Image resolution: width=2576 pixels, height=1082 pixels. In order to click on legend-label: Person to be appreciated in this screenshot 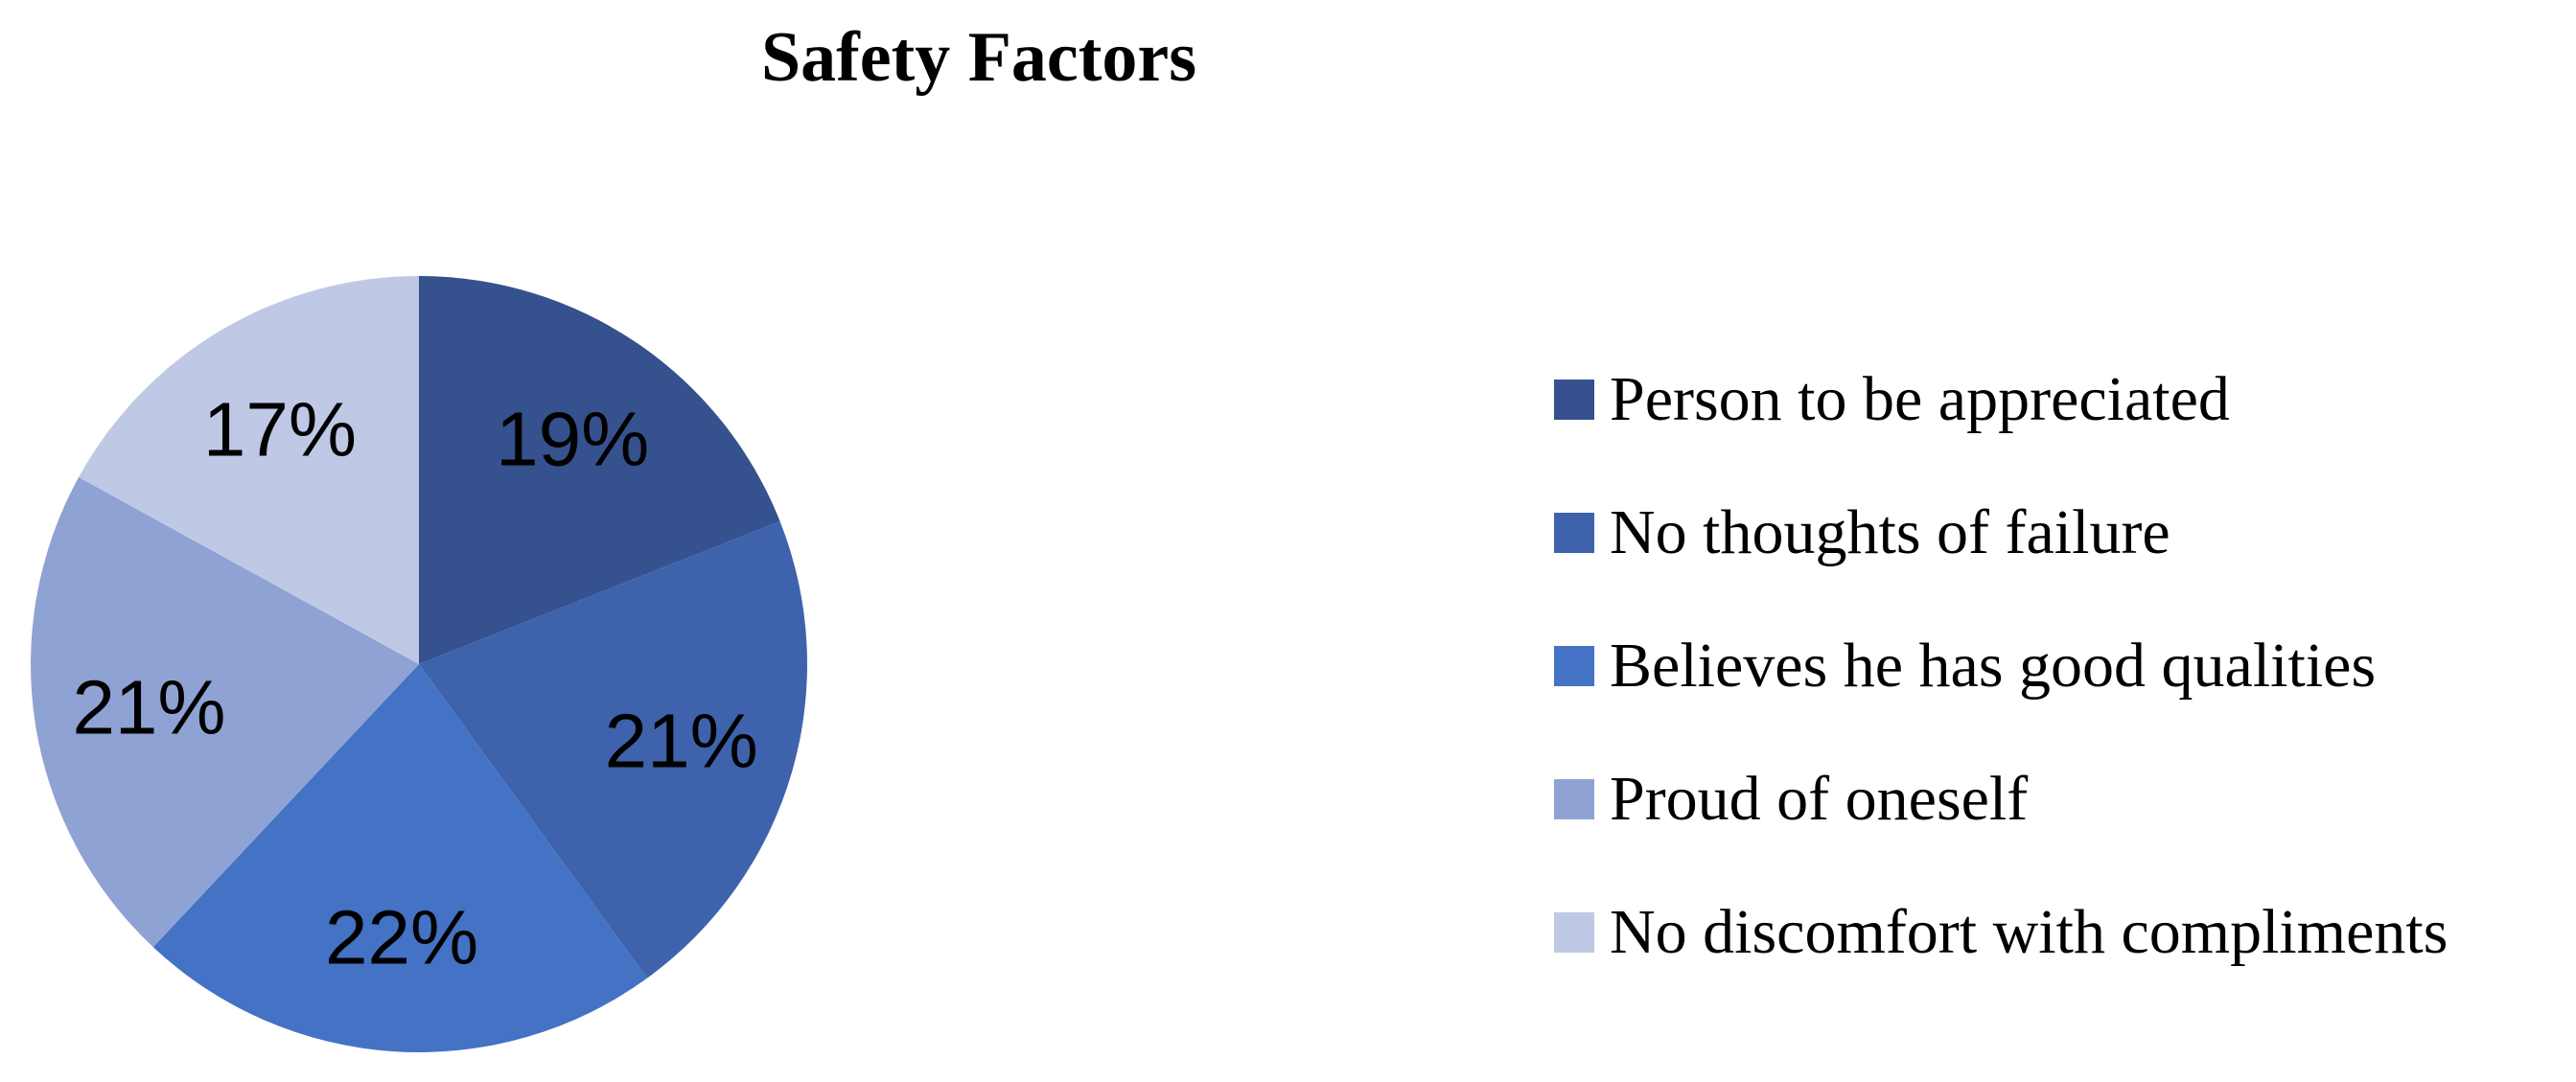, I will do `click(1920, 399)`.